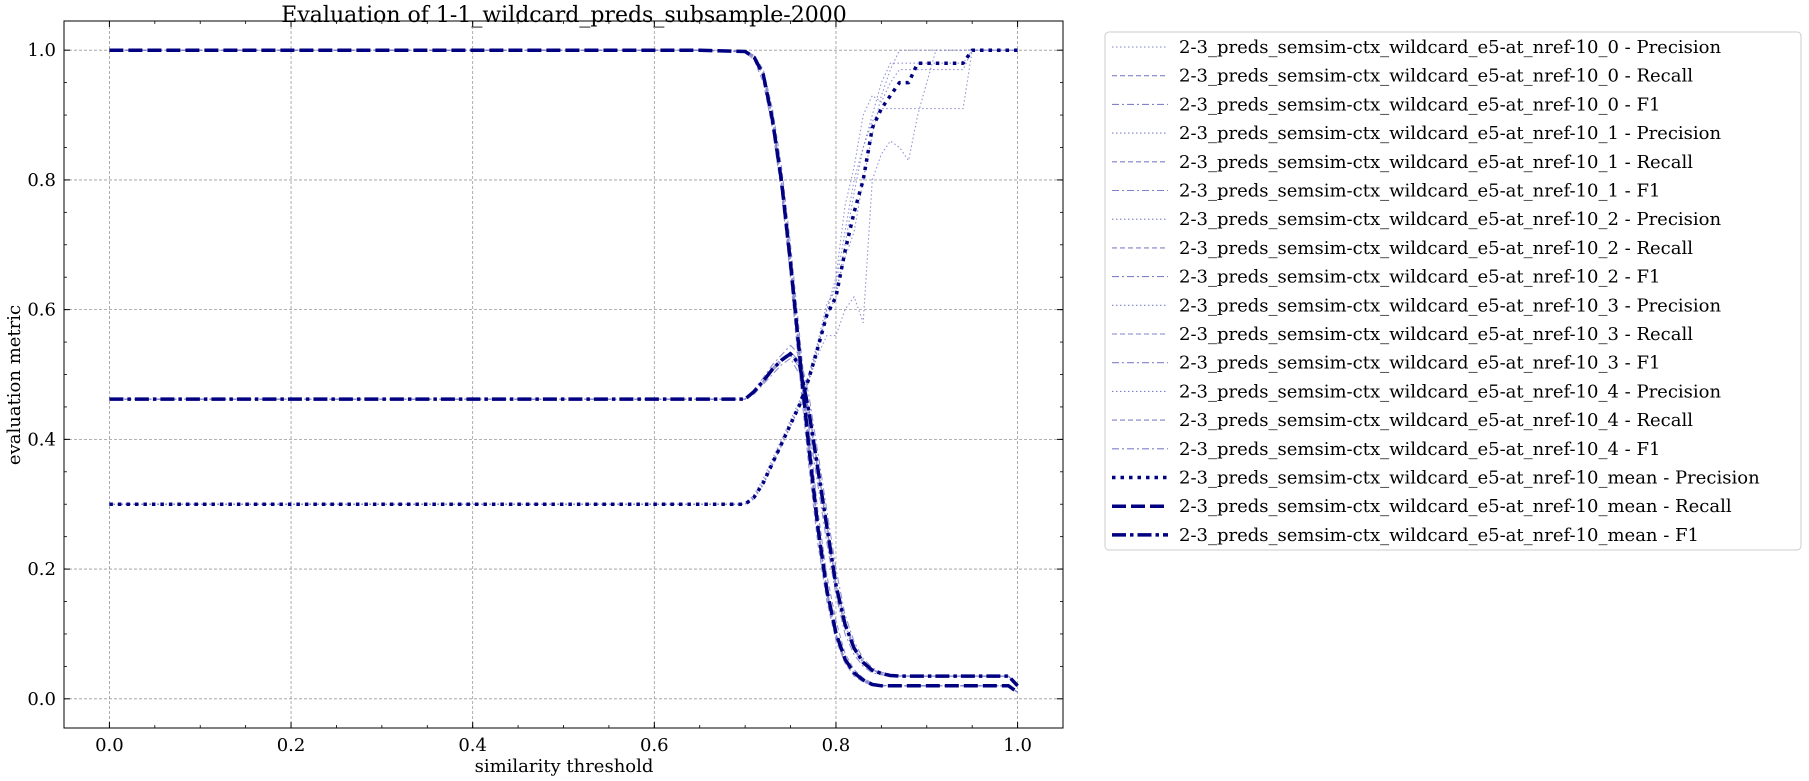  What do you see at coordinates (564, 766) in the screenshot?
I see `x-axis-label: similarity threshold` at bounding box center [564, 766].